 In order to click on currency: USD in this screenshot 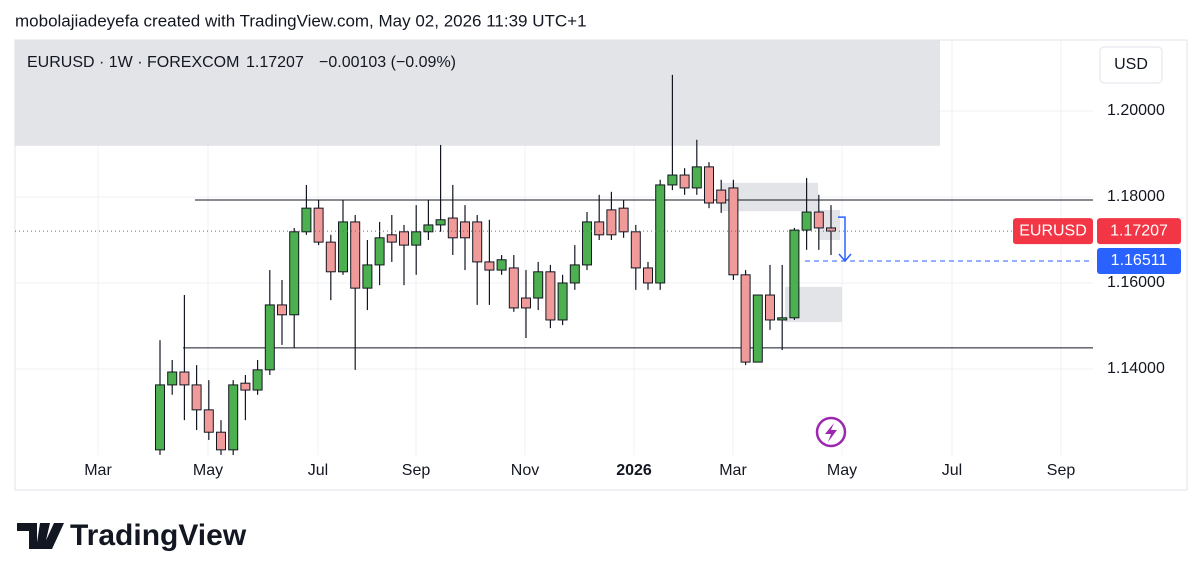, I will do `click(1131, 64)`.